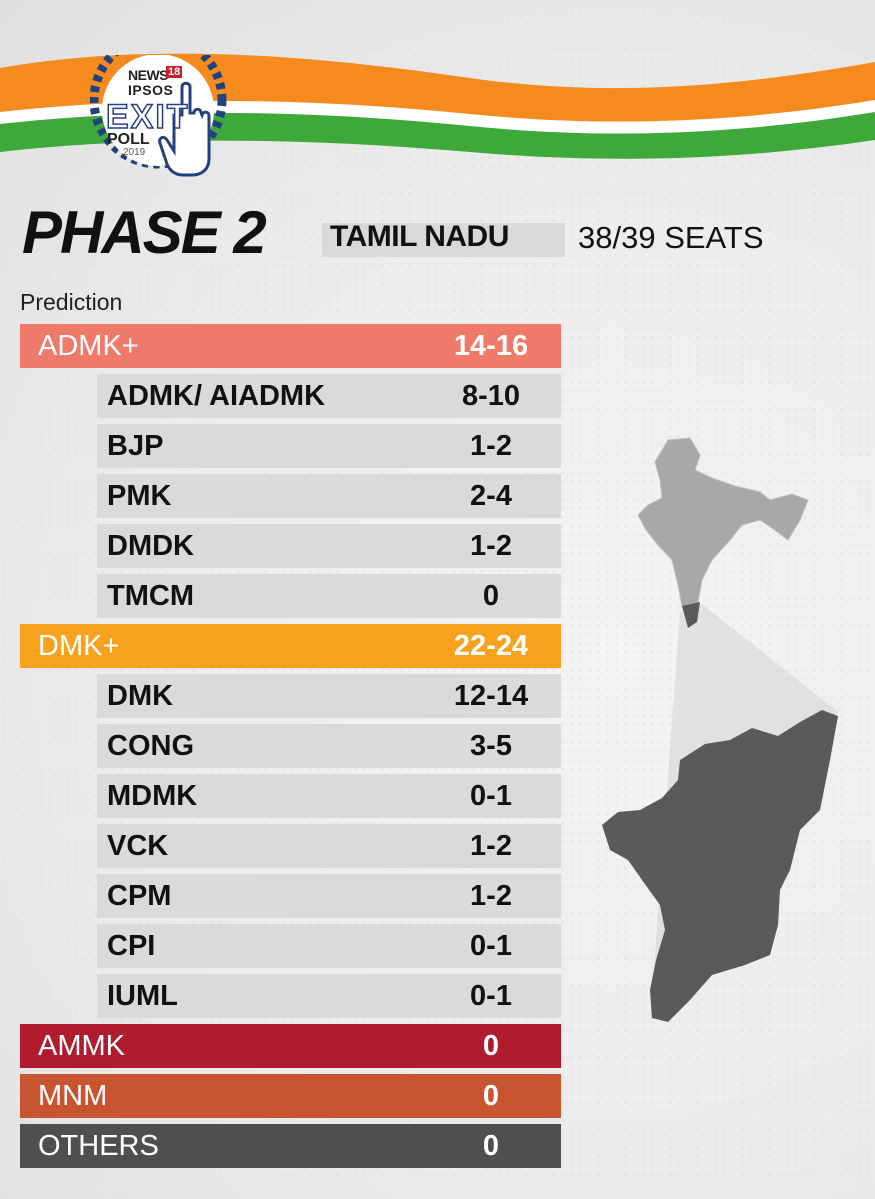 The height and width of the screenshot is (1199, 875). I want to click on logo-ipsos-text: IPSOS, so click(151, 90).